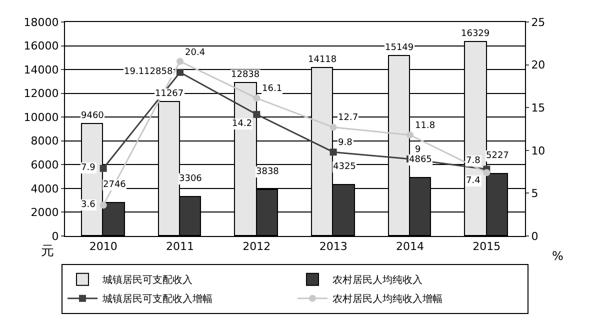  Describe the element at coordinates (41, 22) in the screenshot. I see `y-tick-label: 18000` at that location.